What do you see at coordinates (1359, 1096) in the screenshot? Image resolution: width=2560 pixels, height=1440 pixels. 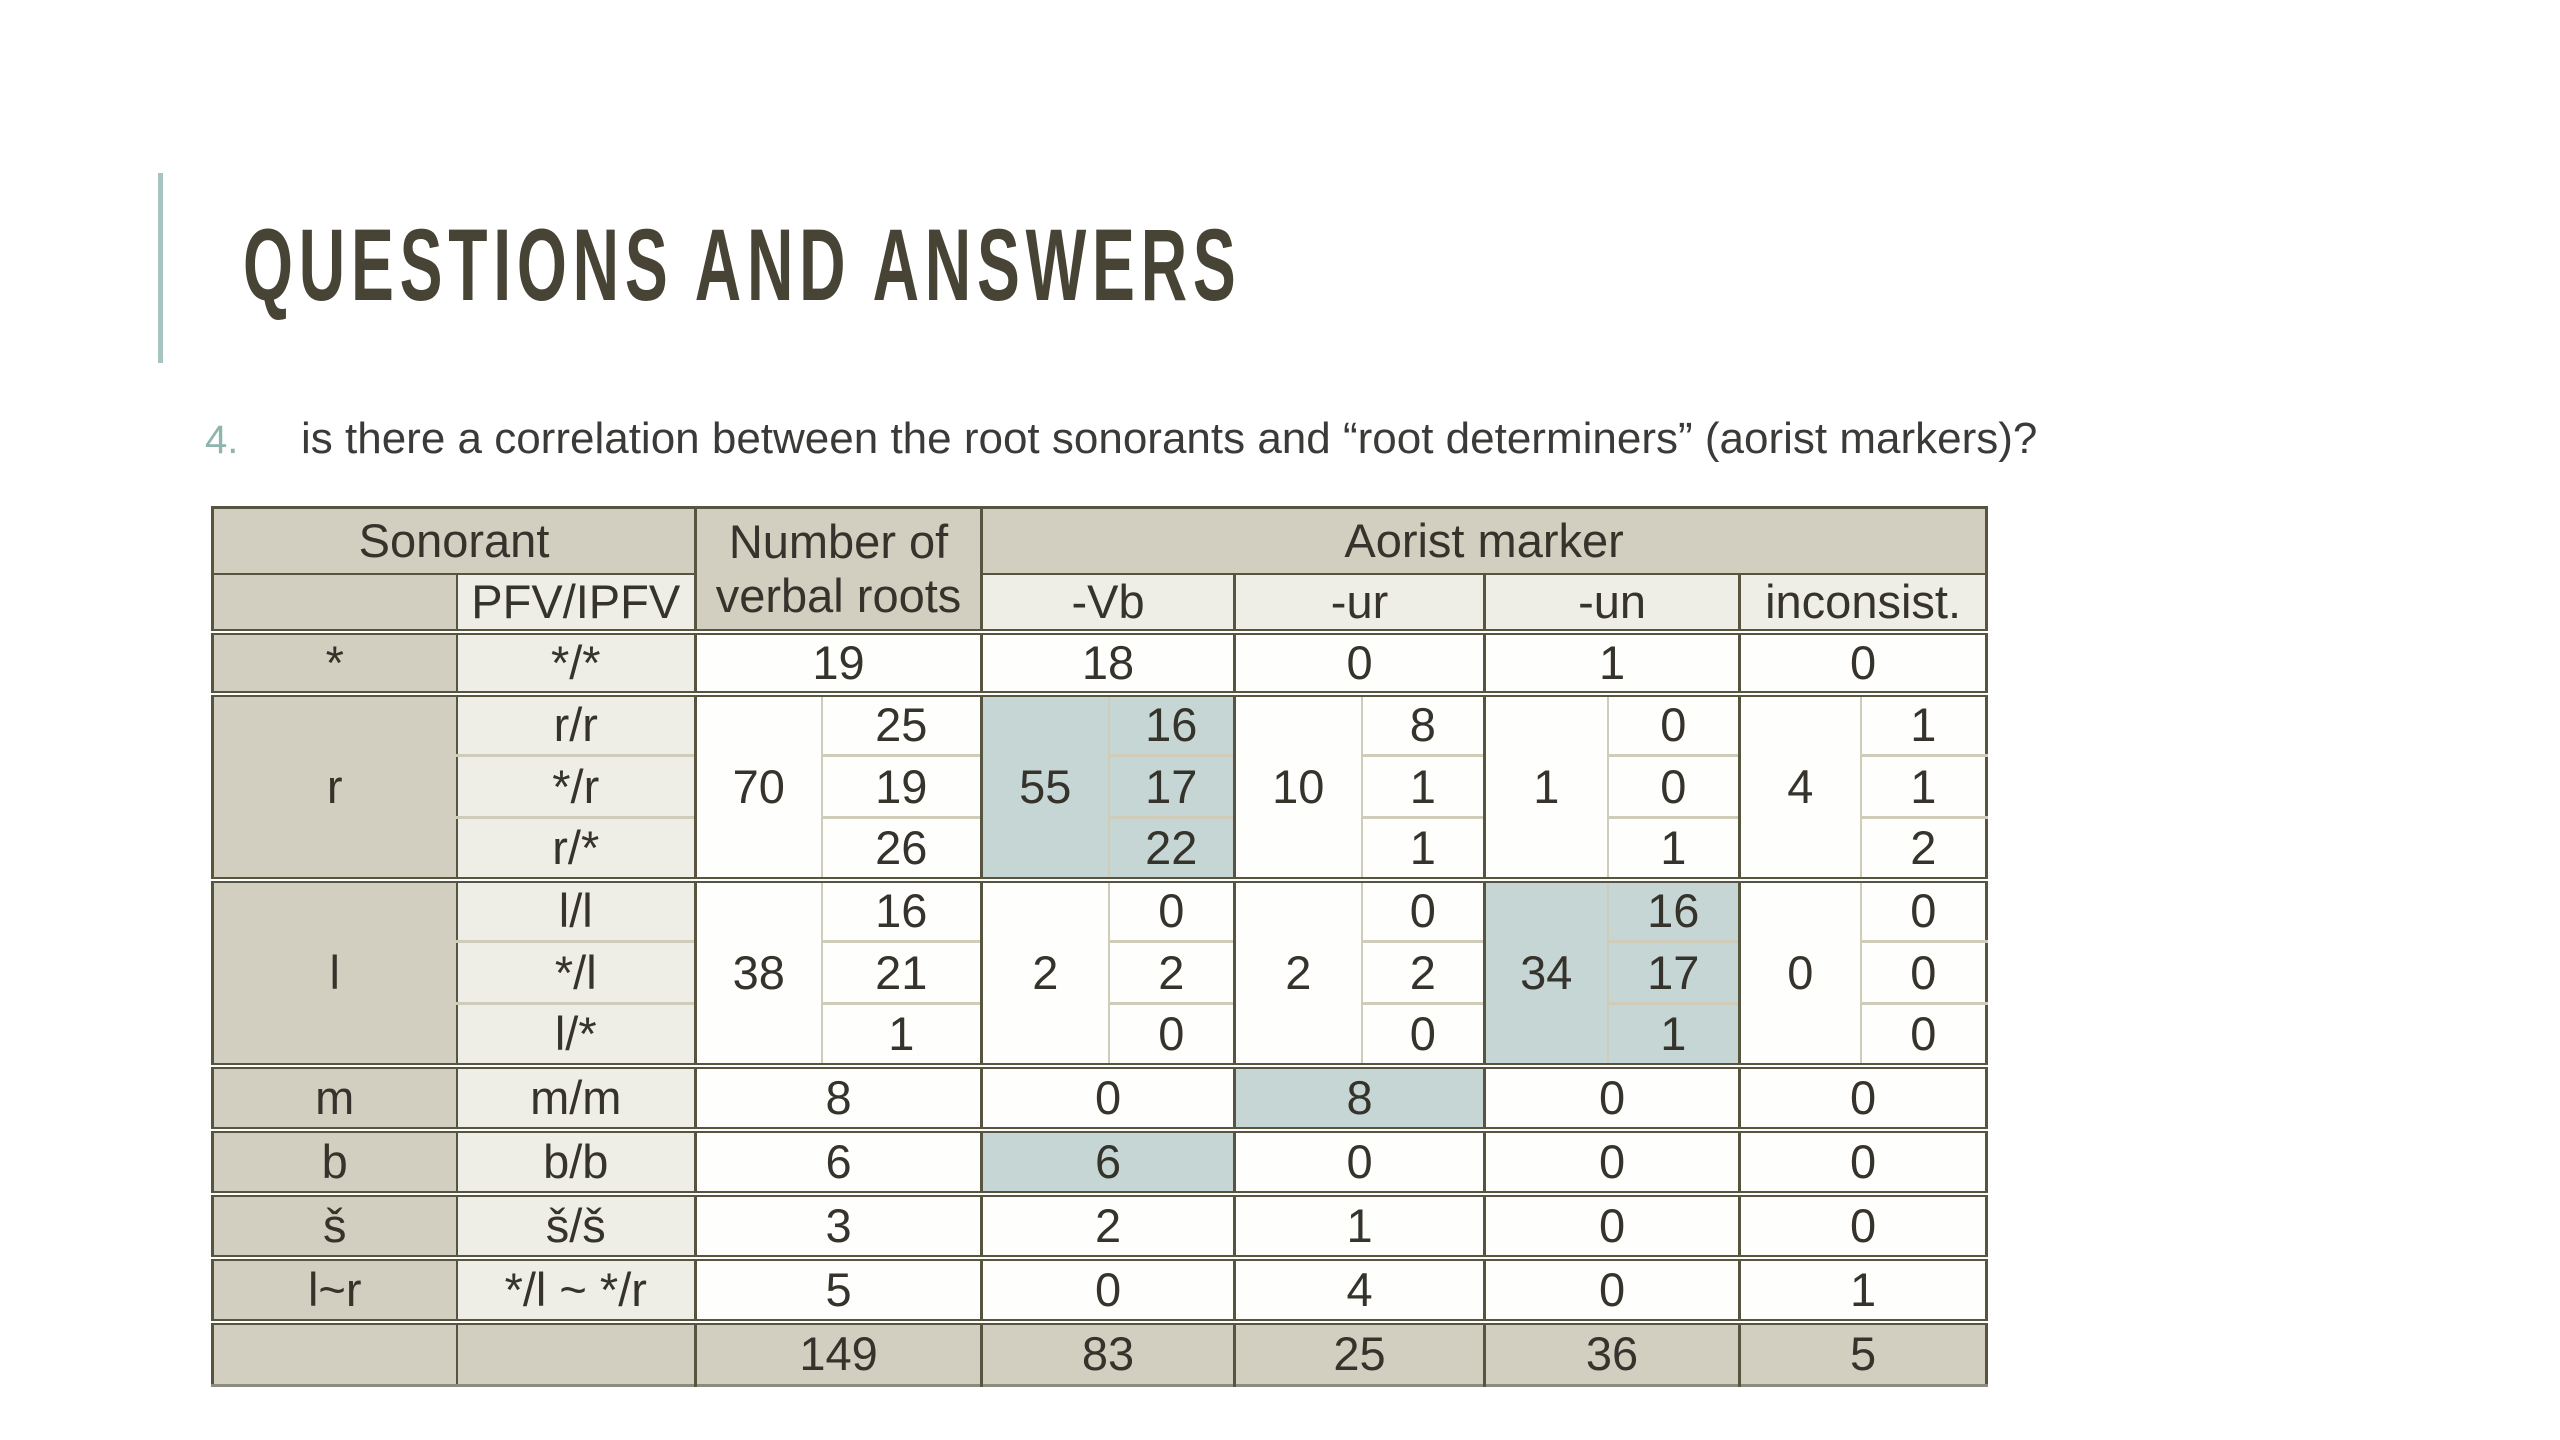 I see `row-m-ur: 8` at bounding box center [1359, 1096].